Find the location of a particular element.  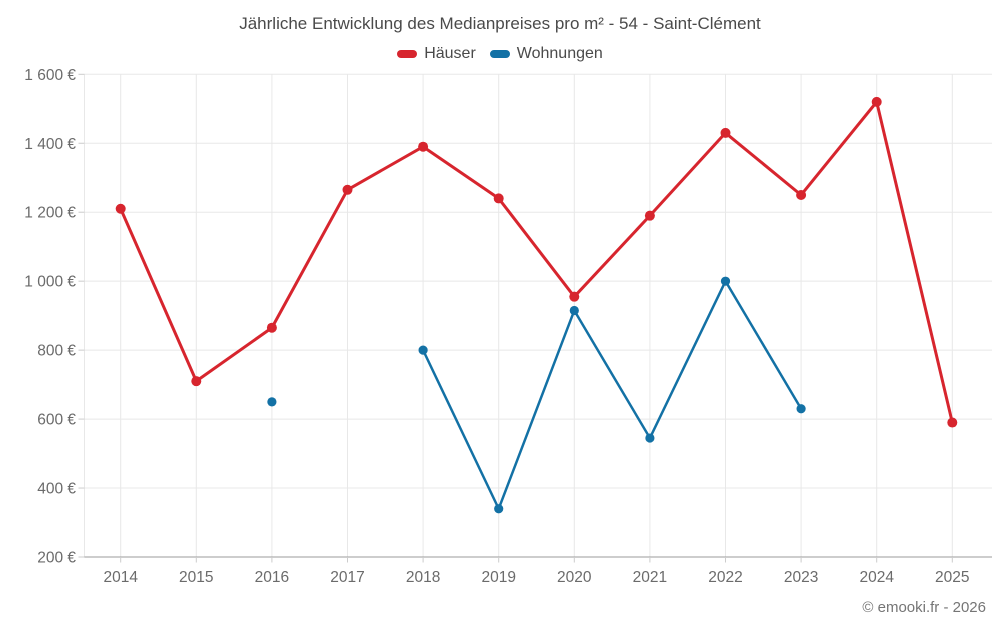

x-tick-label: 2019 is located at coordinates (498, 577).